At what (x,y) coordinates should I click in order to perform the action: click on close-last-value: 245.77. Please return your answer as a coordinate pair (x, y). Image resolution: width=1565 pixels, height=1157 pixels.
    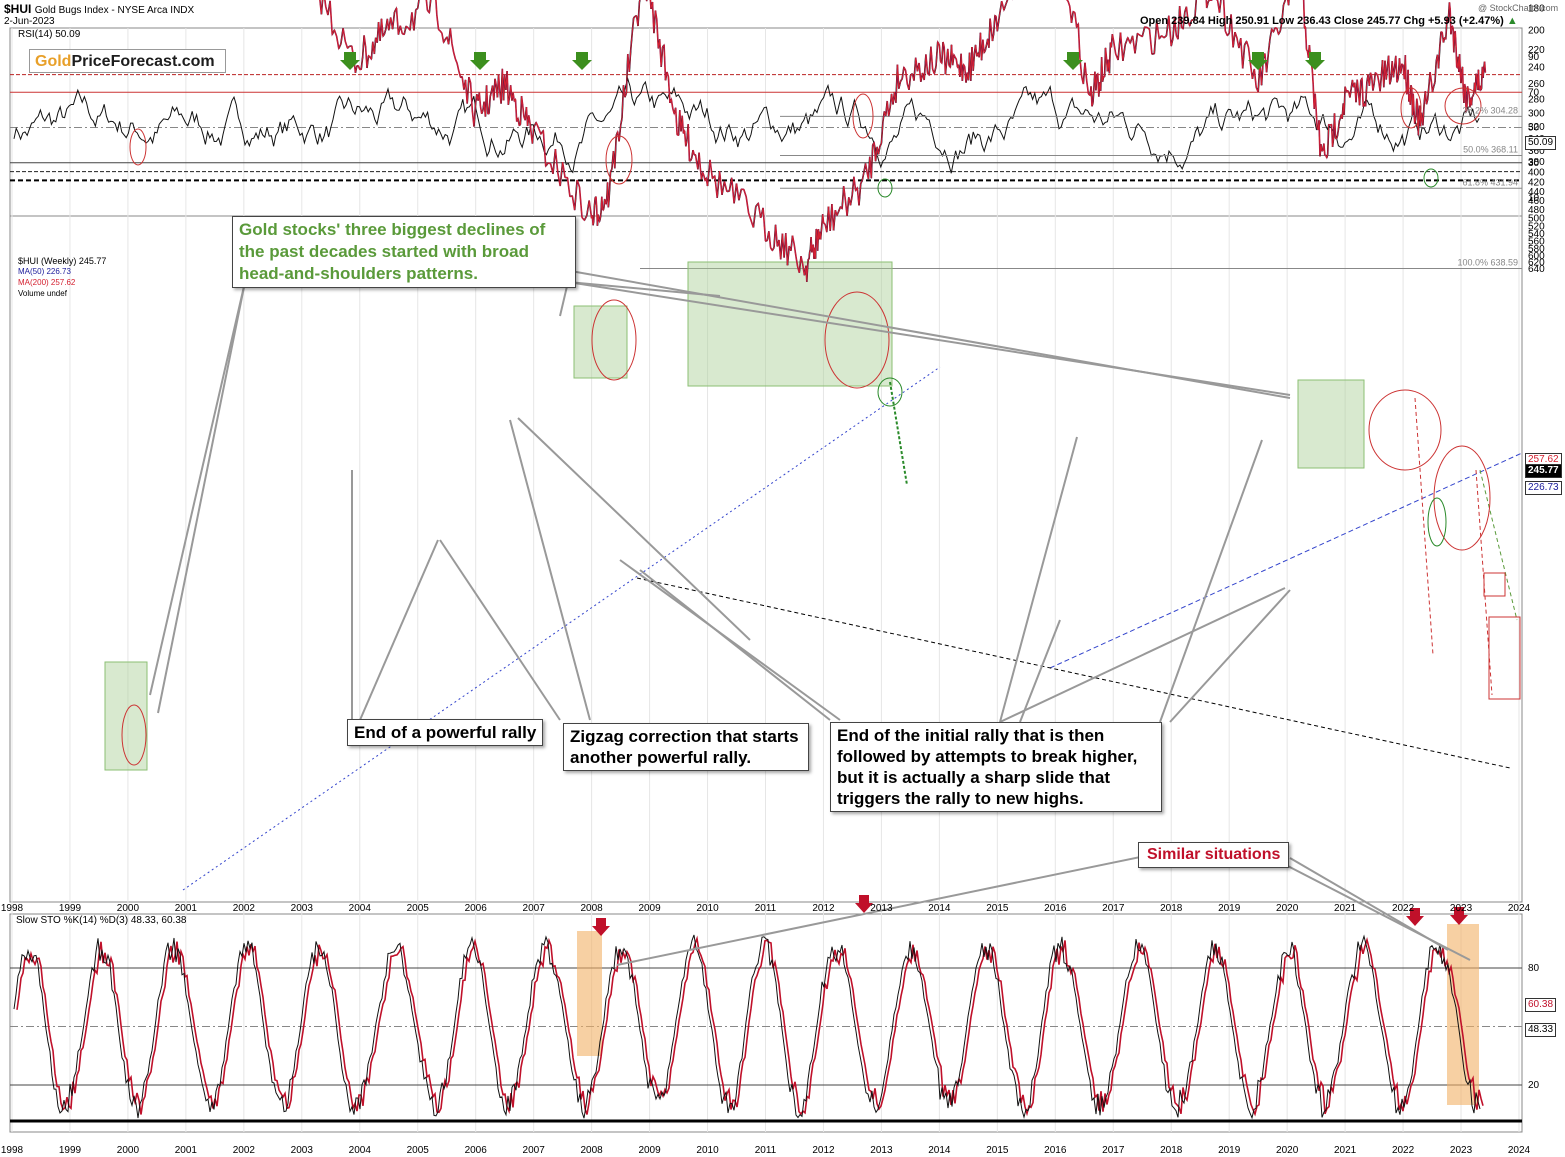
    Looking at the image, I should click on (1543, 471).